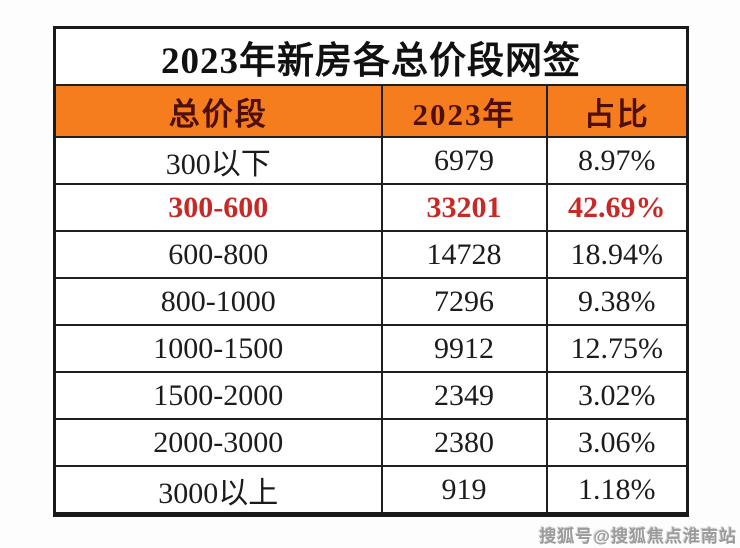 The height and width of the screenshot is (548, 740). I want to click on segment-cell: 1500-2000, so click(218, 395).